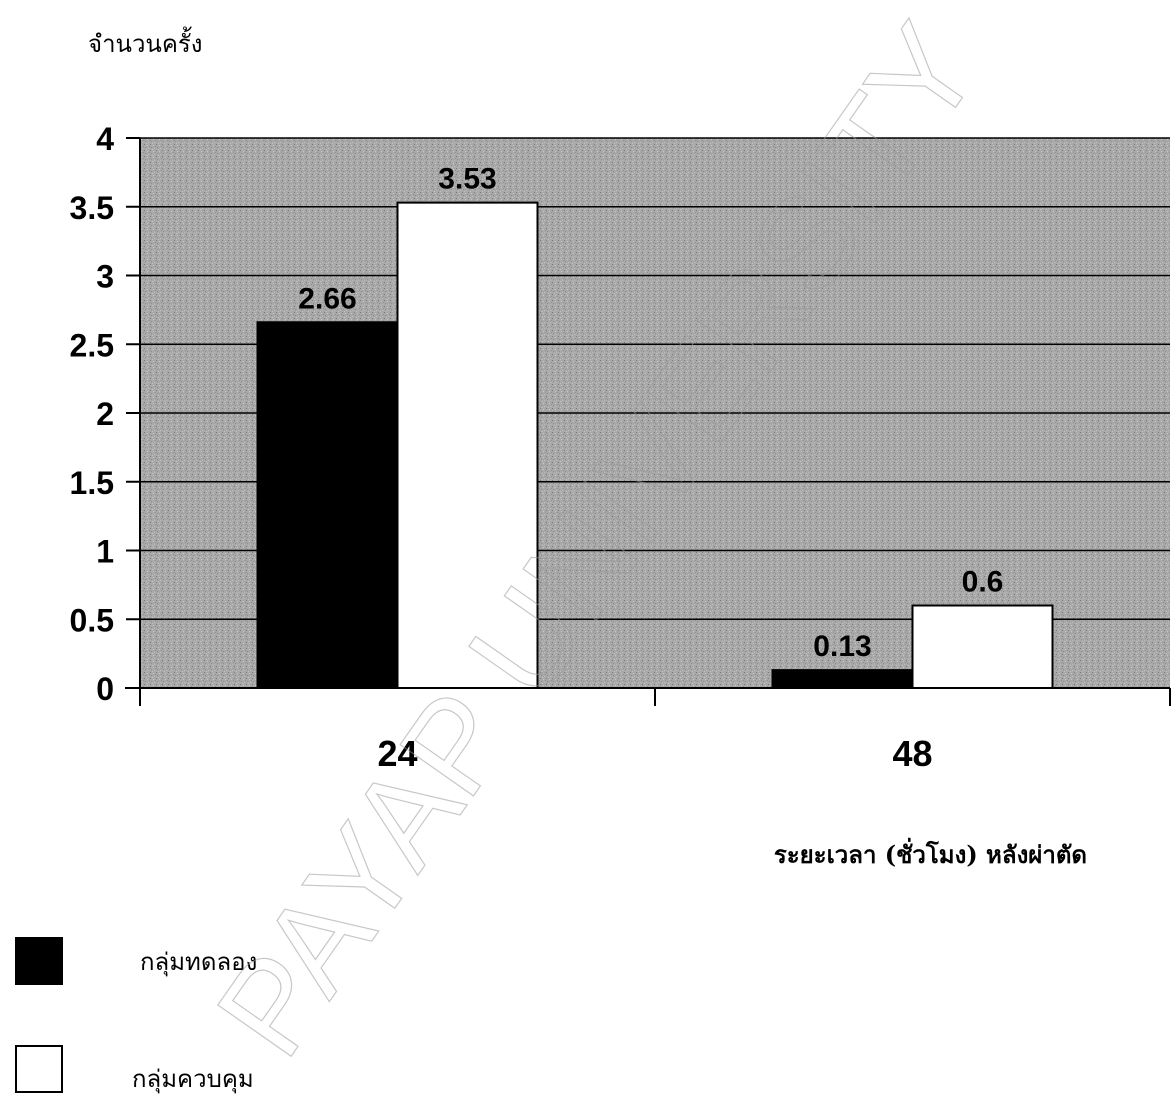 The width and height of the screenshot is (1174, 1100). I want to click on y-tick-label: 2, so click(105, 414).